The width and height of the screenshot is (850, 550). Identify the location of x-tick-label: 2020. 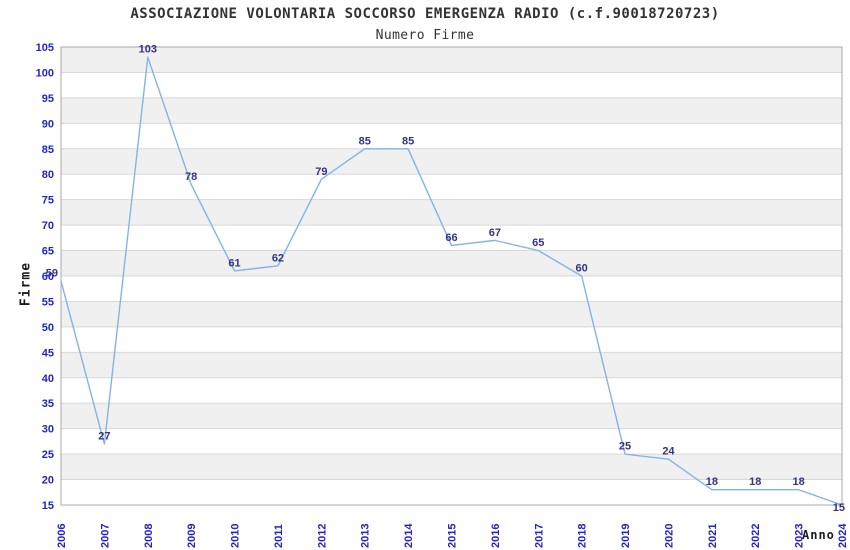
(669, 536).